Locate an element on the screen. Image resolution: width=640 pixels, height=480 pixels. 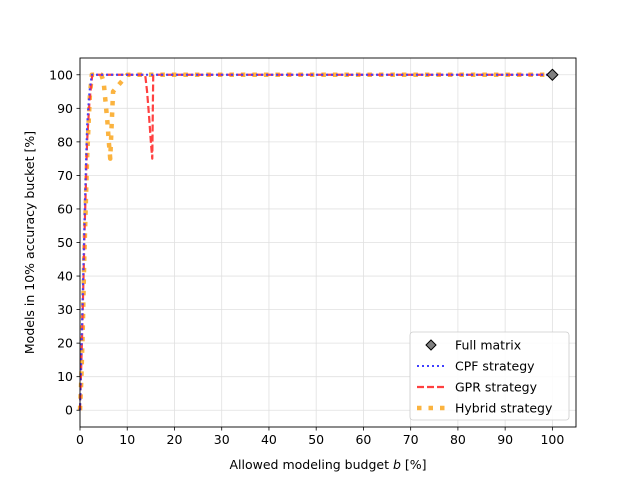
y-tick-label: 80 is located at coordinates (65, 141).